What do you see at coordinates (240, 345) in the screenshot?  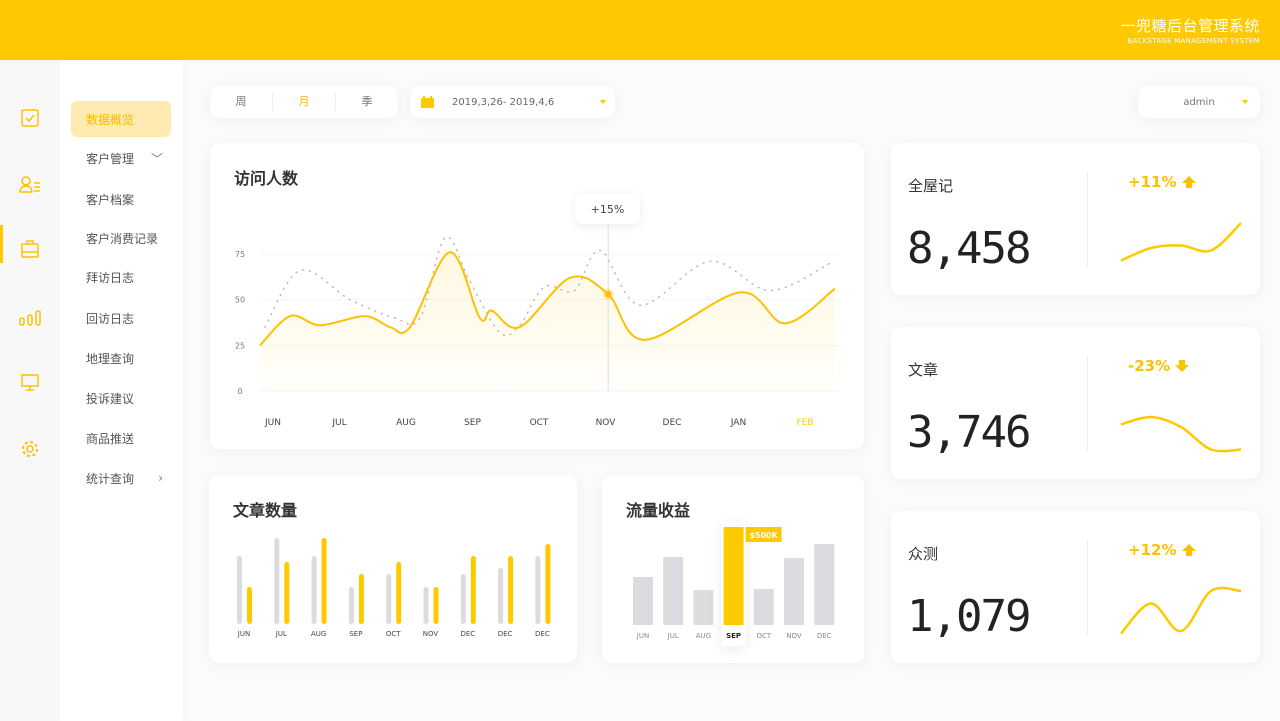 I see `y-tick-label: 25` at bounding box center [240, 345].